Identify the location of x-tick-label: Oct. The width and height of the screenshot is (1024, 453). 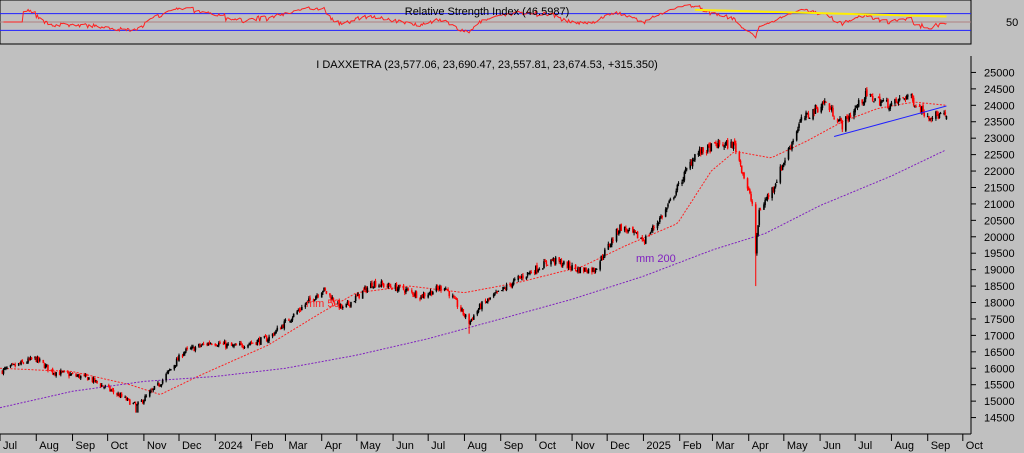
(547, 446).